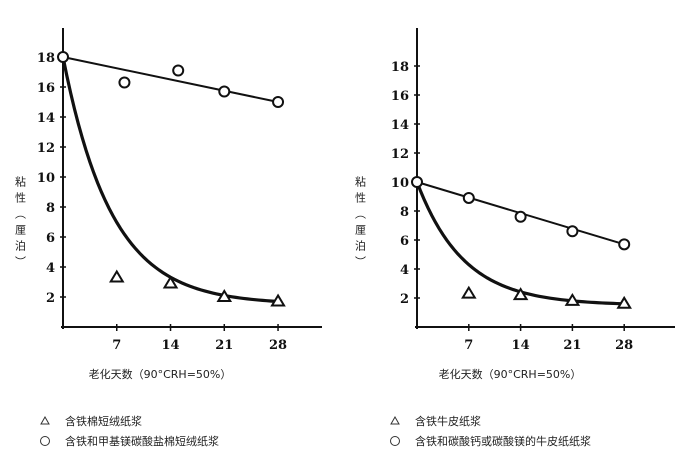  Describe the element at coordinates (520, 243) in the screenshot. I see `decay-curve` at that location.